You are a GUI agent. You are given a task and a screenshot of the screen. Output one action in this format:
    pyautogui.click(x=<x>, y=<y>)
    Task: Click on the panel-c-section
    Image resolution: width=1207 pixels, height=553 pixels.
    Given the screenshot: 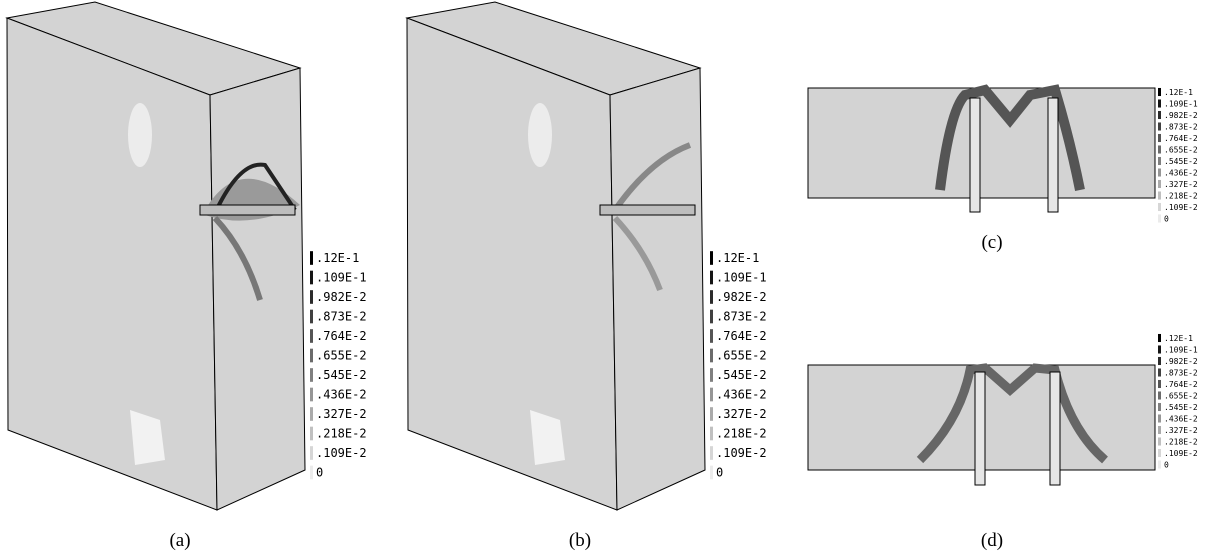 What is the action you would take?
    pyautogui.click(x=981, y=148)
    